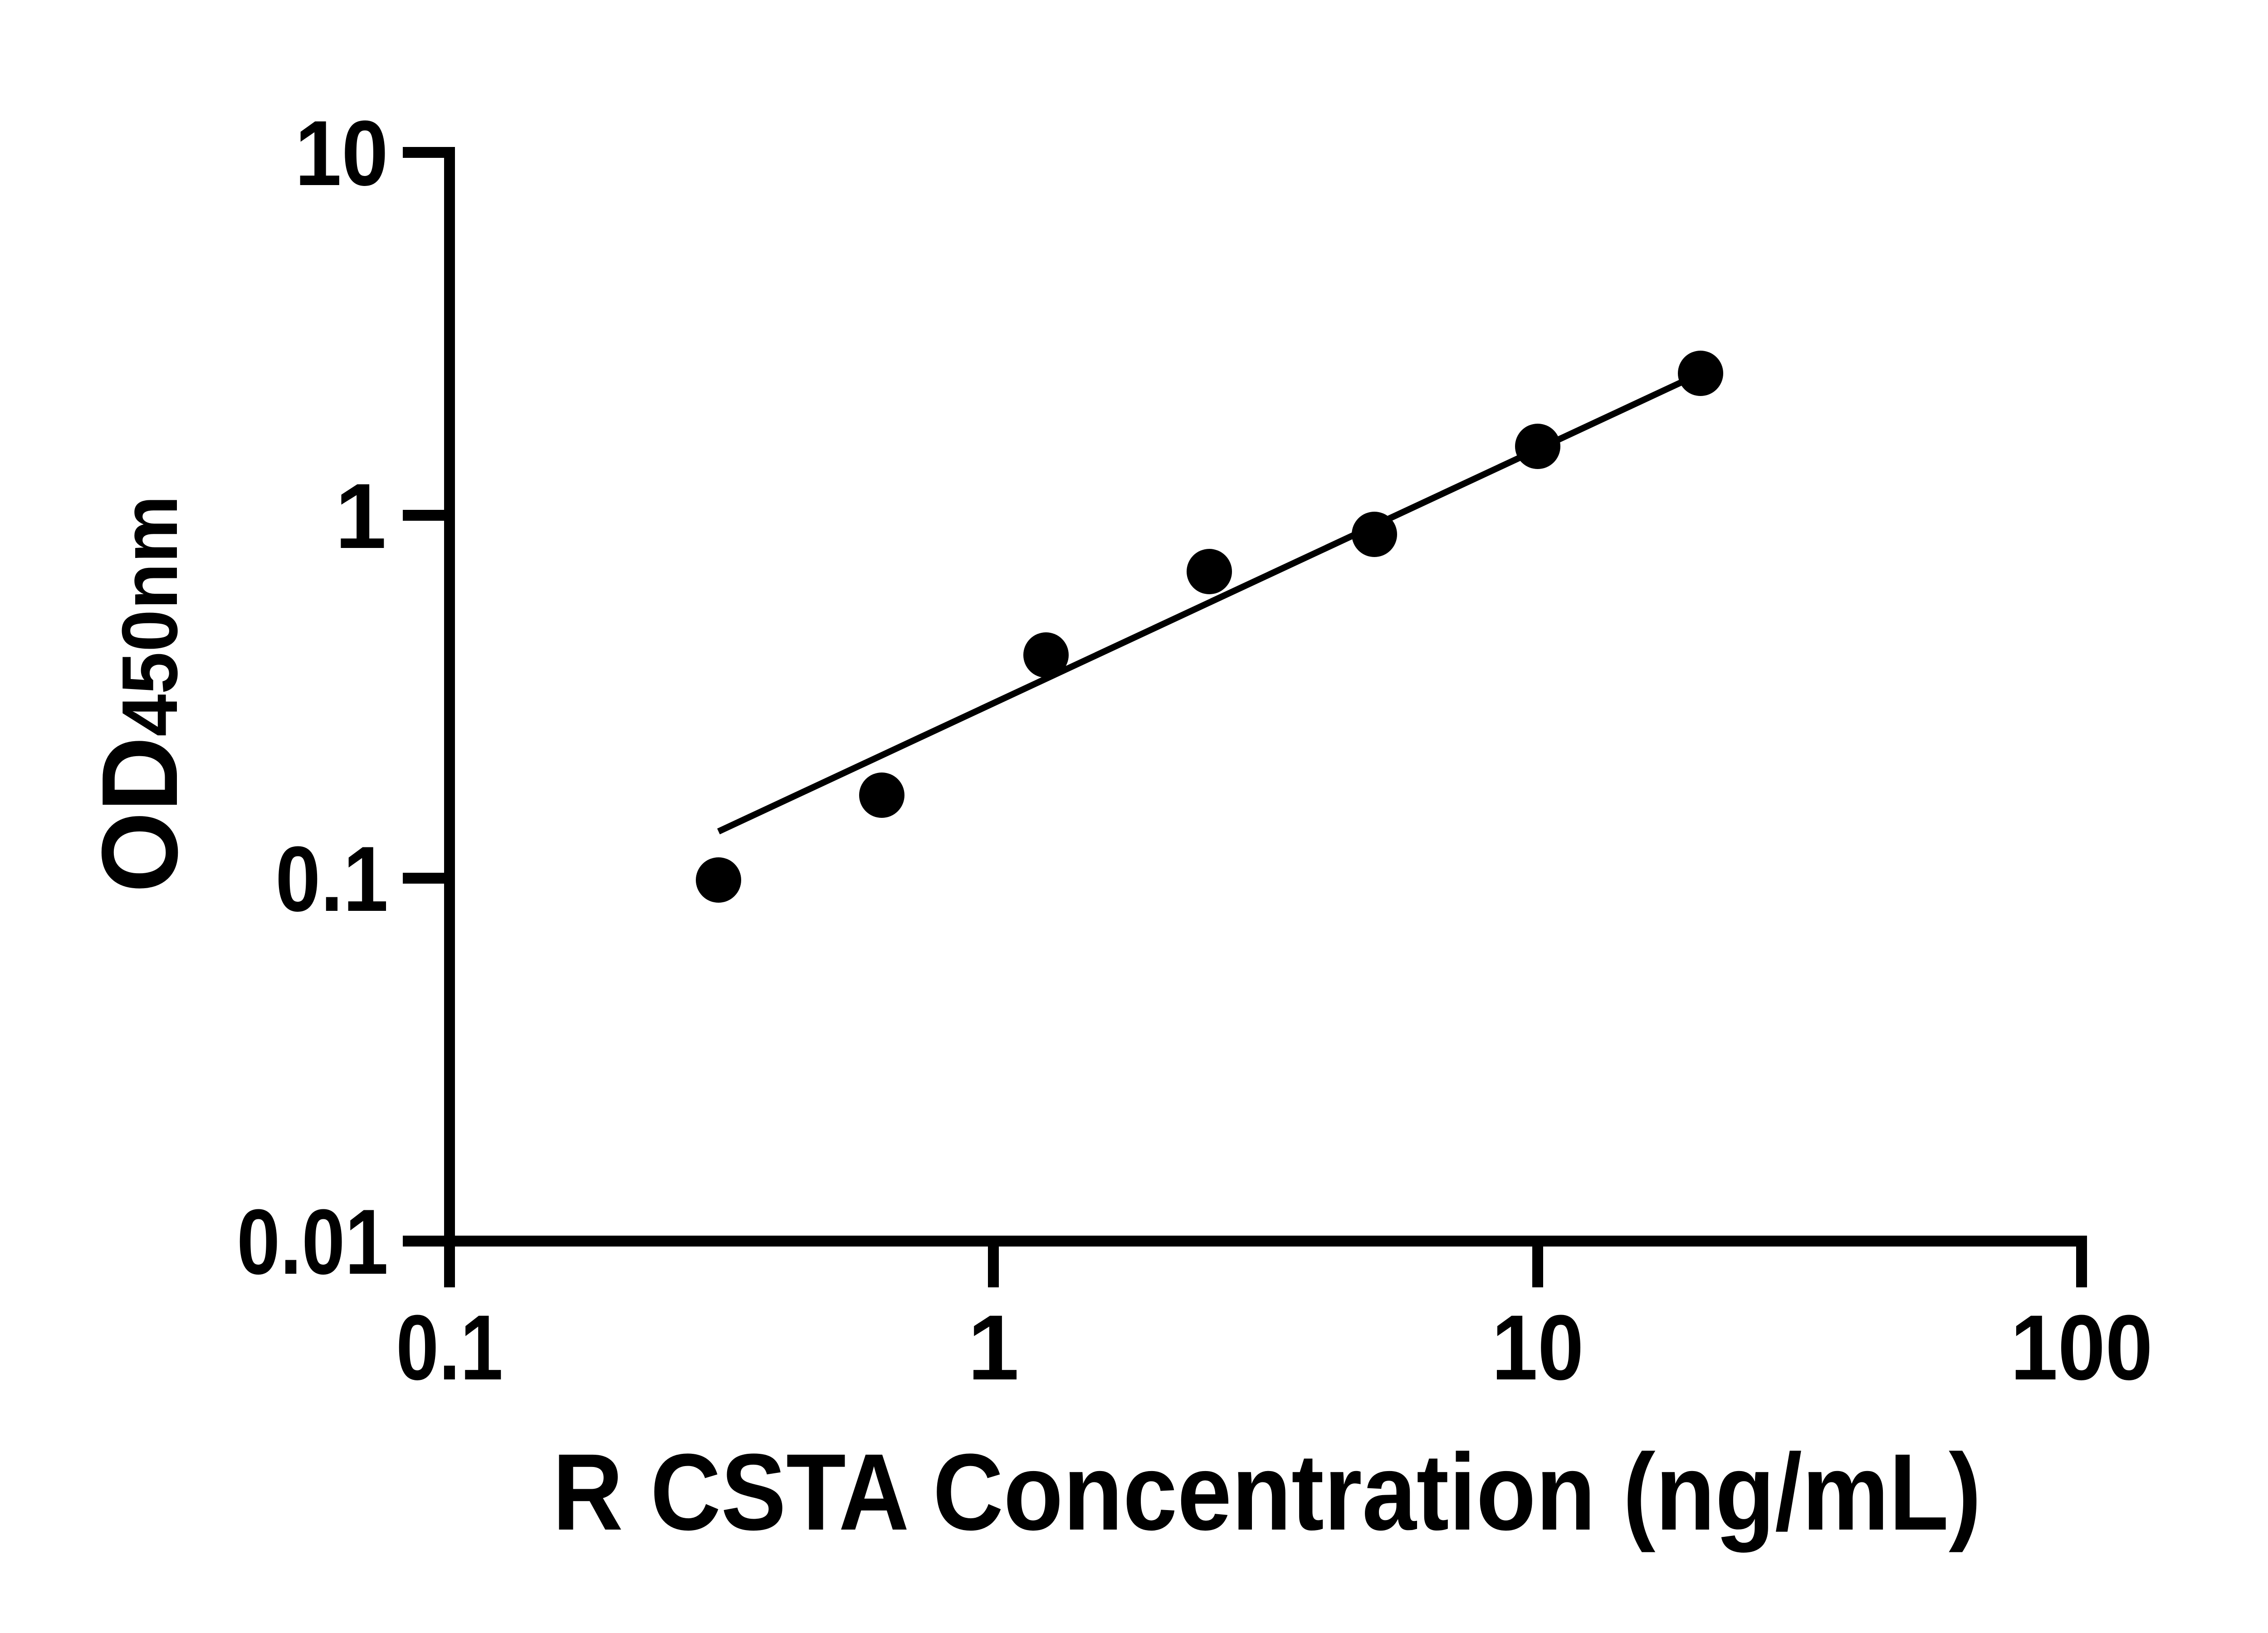  I want to click on svg-text: 0.01, so click(312, 1242).